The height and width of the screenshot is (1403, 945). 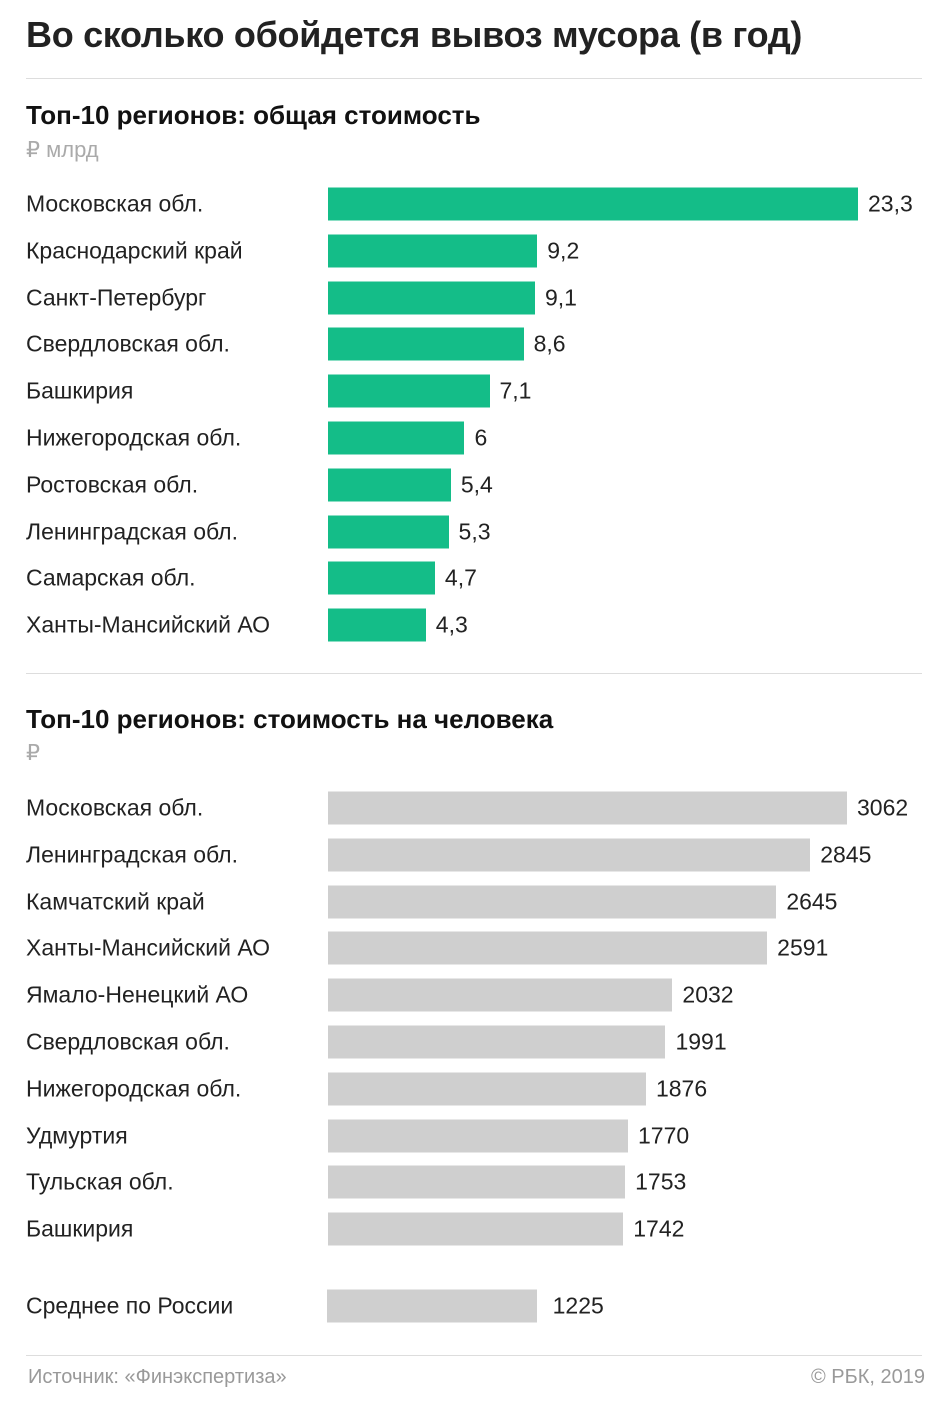 I want to click on value-label: 9,2, so click(x=563, y=250).